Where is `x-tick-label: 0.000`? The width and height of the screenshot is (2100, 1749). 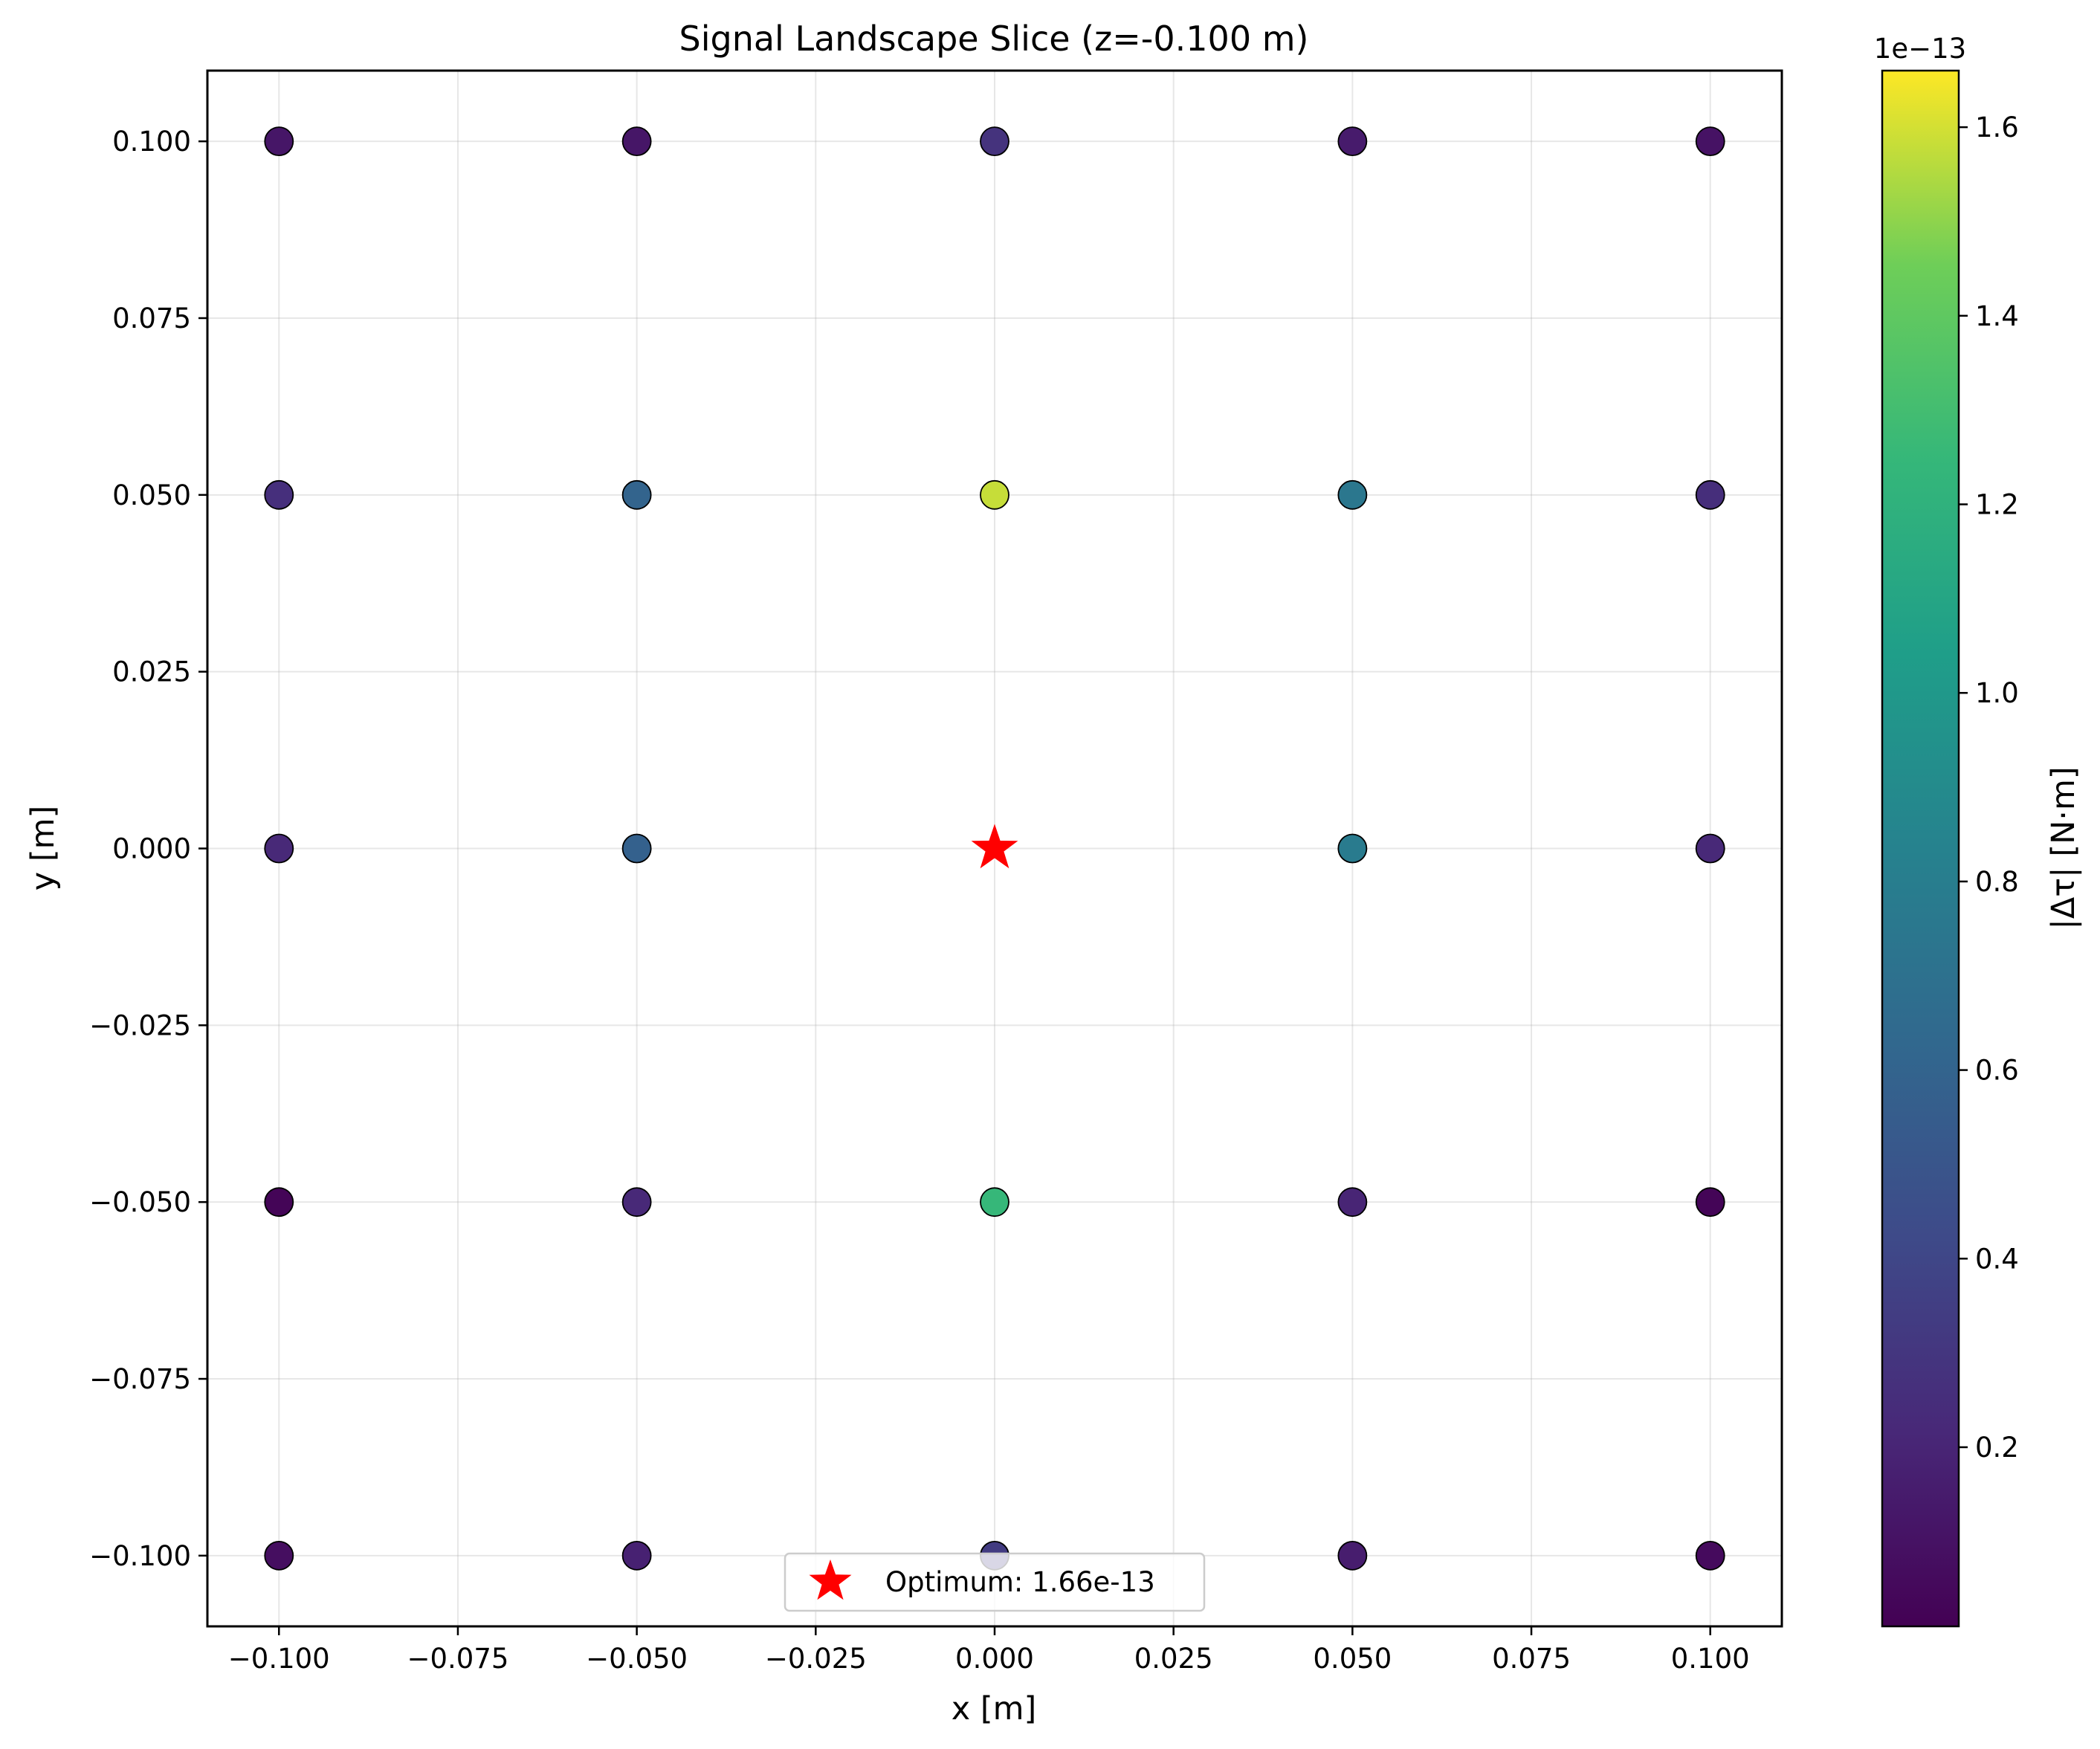 x-tick-label: 0.000 is located at coordinates (995, 1659).